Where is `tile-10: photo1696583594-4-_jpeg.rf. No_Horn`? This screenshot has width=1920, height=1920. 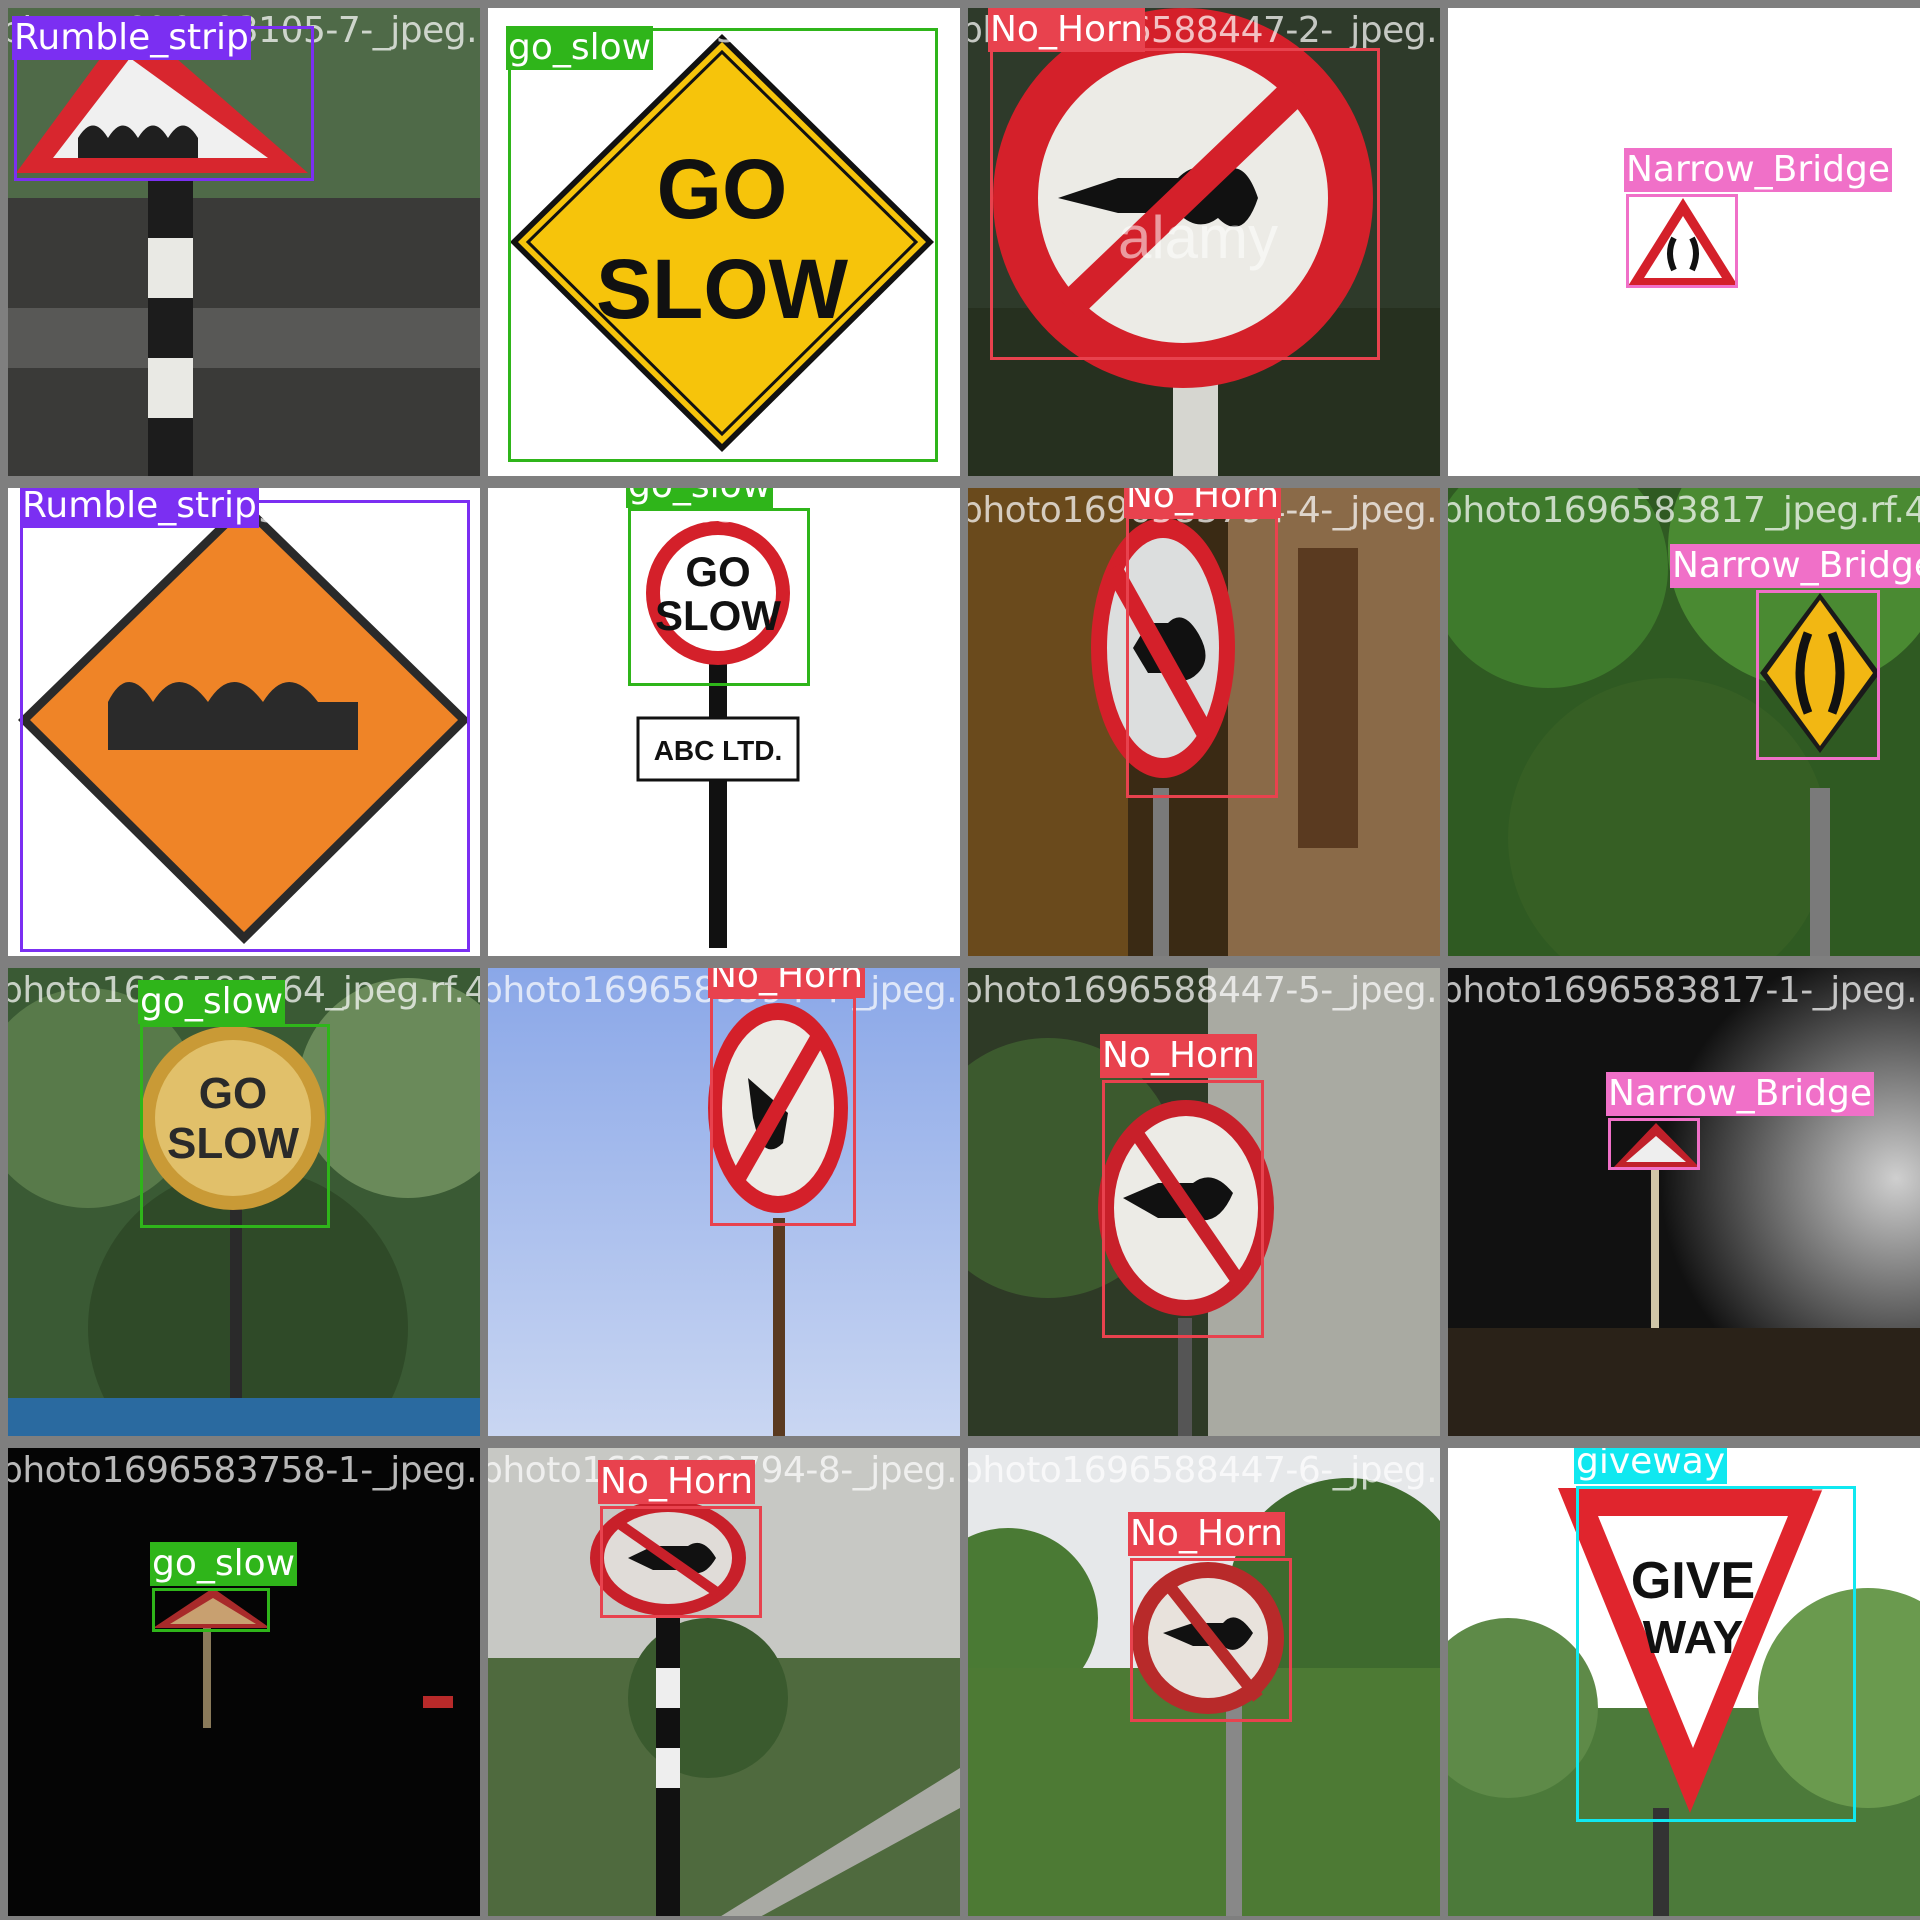
tile-10: photo1696583594-4-_jpeg.rf. No_Horn is located at coordinates (724, 1202).